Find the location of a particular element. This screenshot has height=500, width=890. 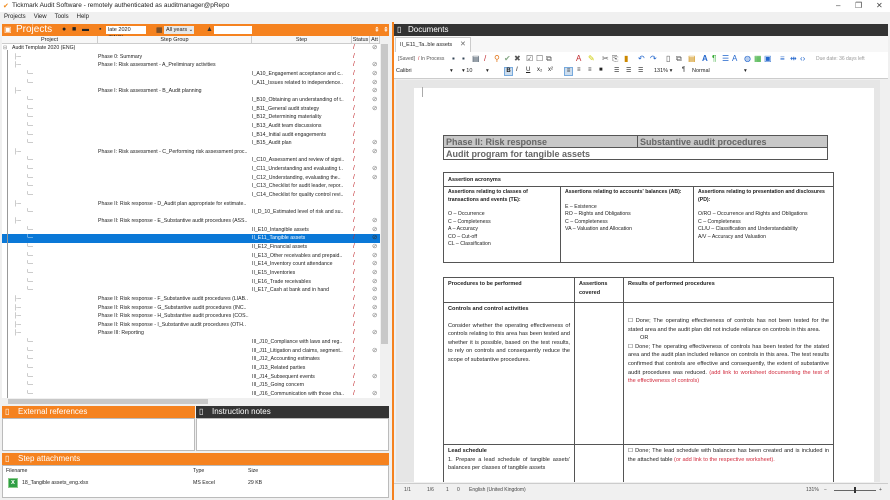

menu-help: Help is located at coordinates (82, 17).